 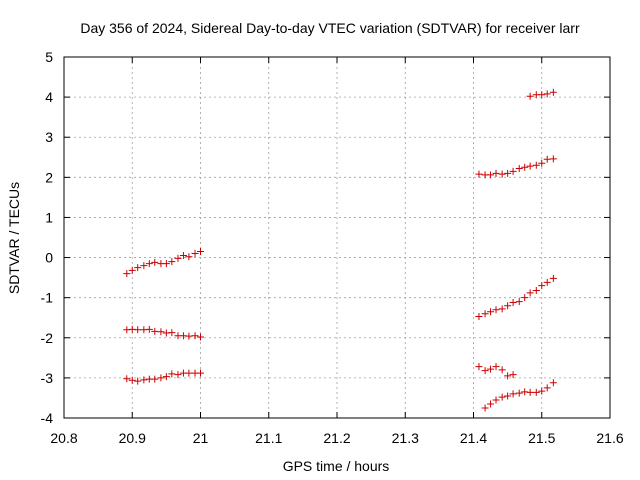 What do you see at coordinates (496, 371) in the screenshot?
I see `series-f` at bounding box center [496, 371].